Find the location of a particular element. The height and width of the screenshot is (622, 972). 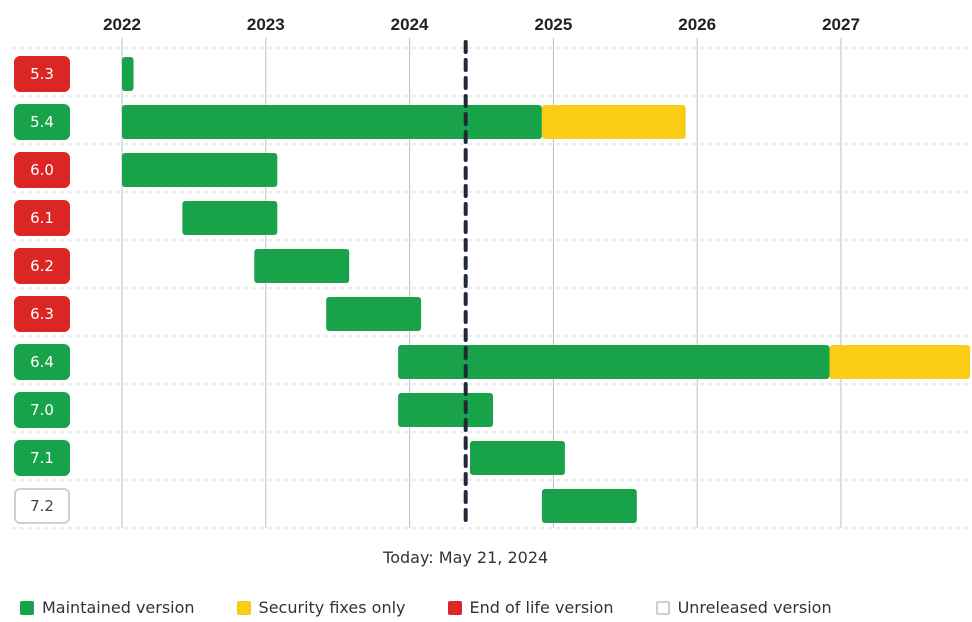

version-label-7.0: 7.0 is located at coordinates (42, 410).